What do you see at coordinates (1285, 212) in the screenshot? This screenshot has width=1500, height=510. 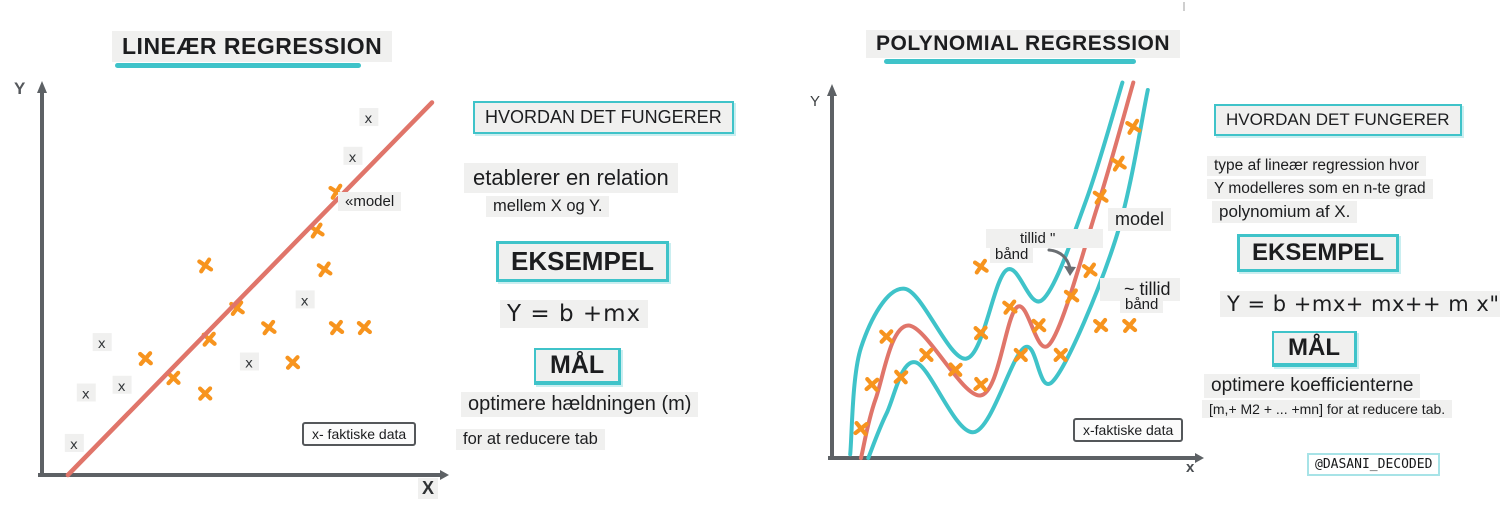 I see `right-description-line3: polynomium af X.` at bounding box center [1285, 212].